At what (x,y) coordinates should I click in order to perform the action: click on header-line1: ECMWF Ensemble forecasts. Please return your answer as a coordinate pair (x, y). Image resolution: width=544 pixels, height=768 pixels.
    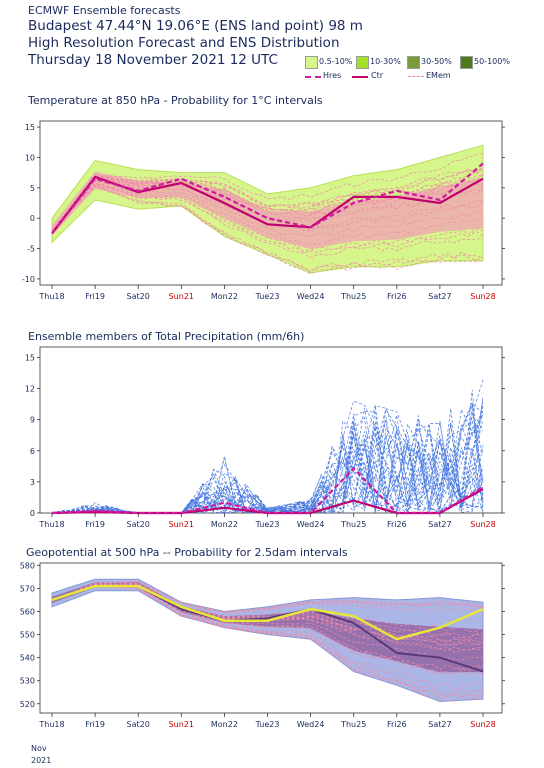
    Looking at the image, I should click on (104, 10).